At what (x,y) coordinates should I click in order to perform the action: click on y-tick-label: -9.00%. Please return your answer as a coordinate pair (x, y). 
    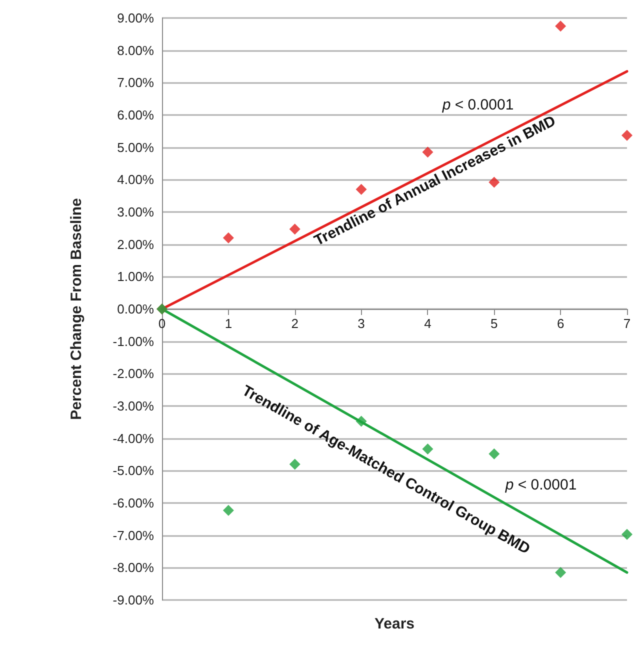
    Looking at the image, I should click on (133, 600).